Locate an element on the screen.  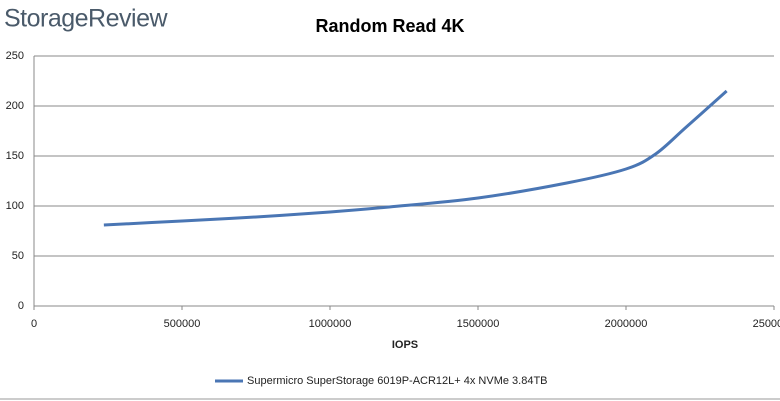
y-tick-label: 200 is located at coordinates (15, 106).